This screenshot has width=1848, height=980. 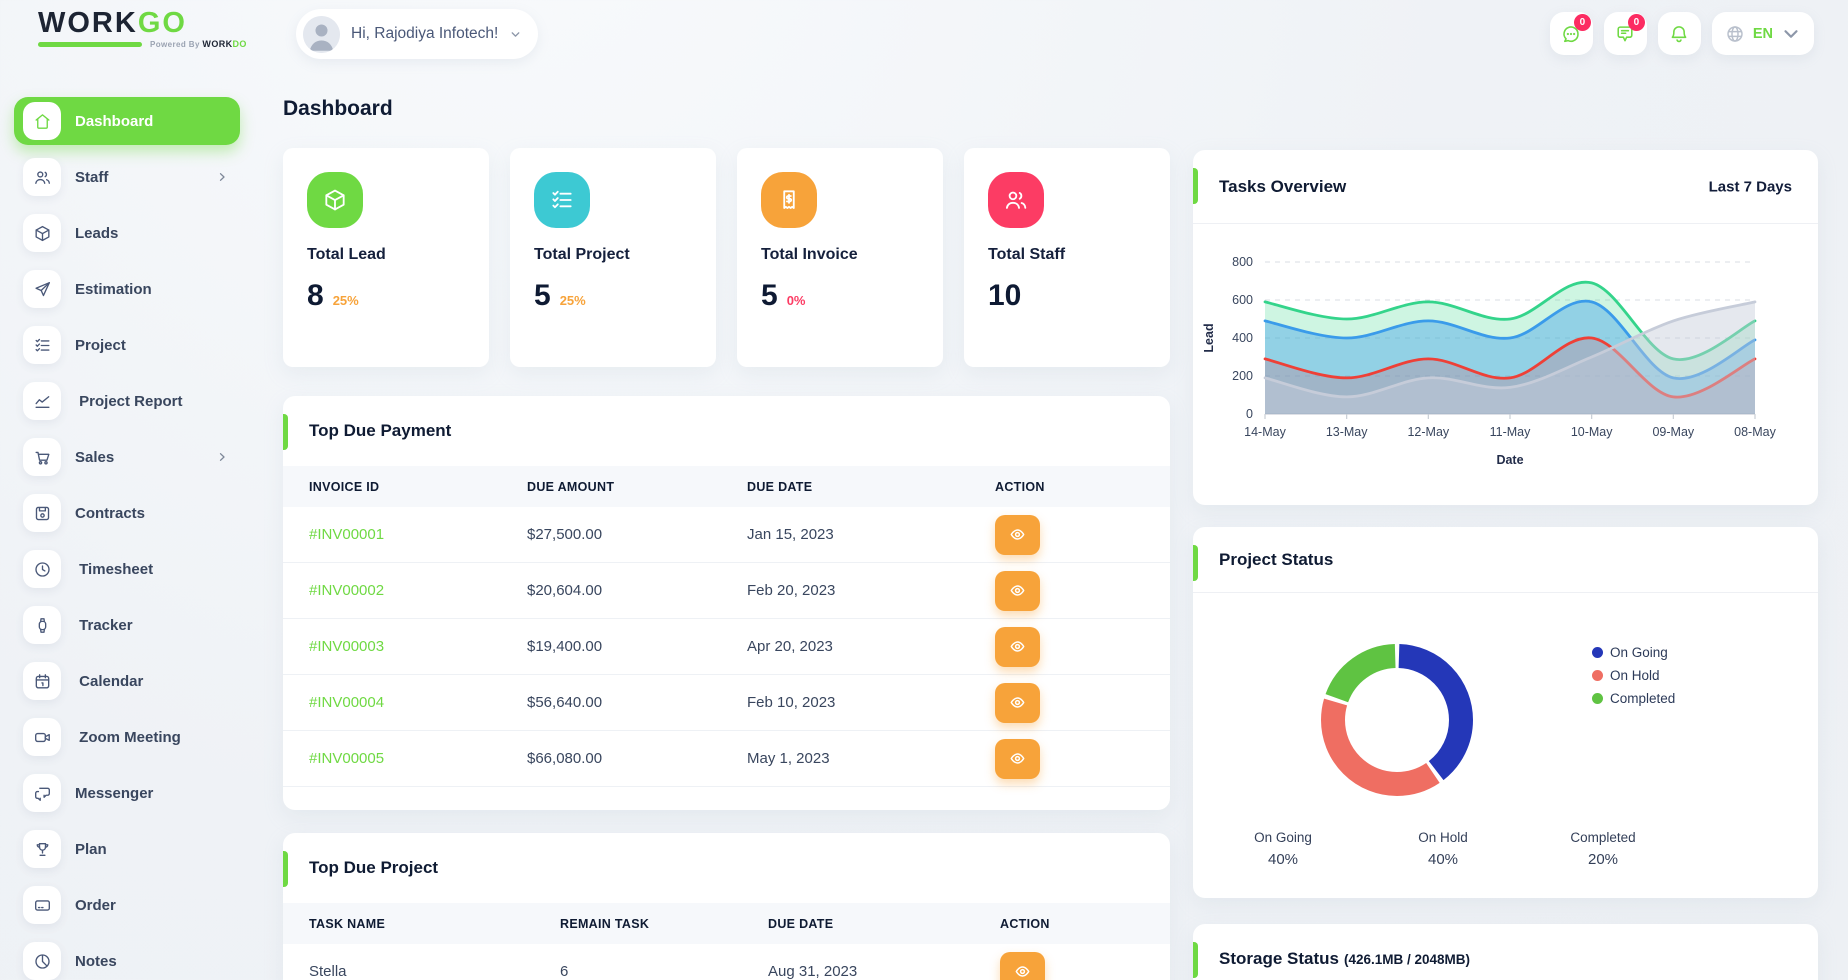 What do you see at coordinates (347, 702) in the screenshot?
I see `payment-cell-1: #INV00004` at bounding box center [347, 702].